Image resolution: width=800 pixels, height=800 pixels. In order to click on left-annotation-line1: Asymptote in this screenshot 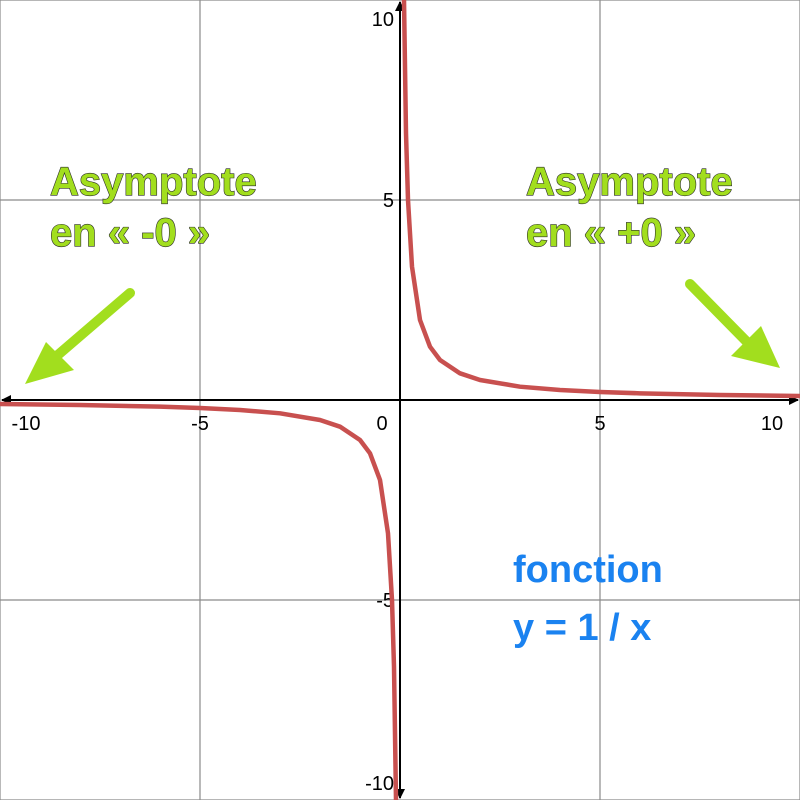, I will do `click(153, 182)`.